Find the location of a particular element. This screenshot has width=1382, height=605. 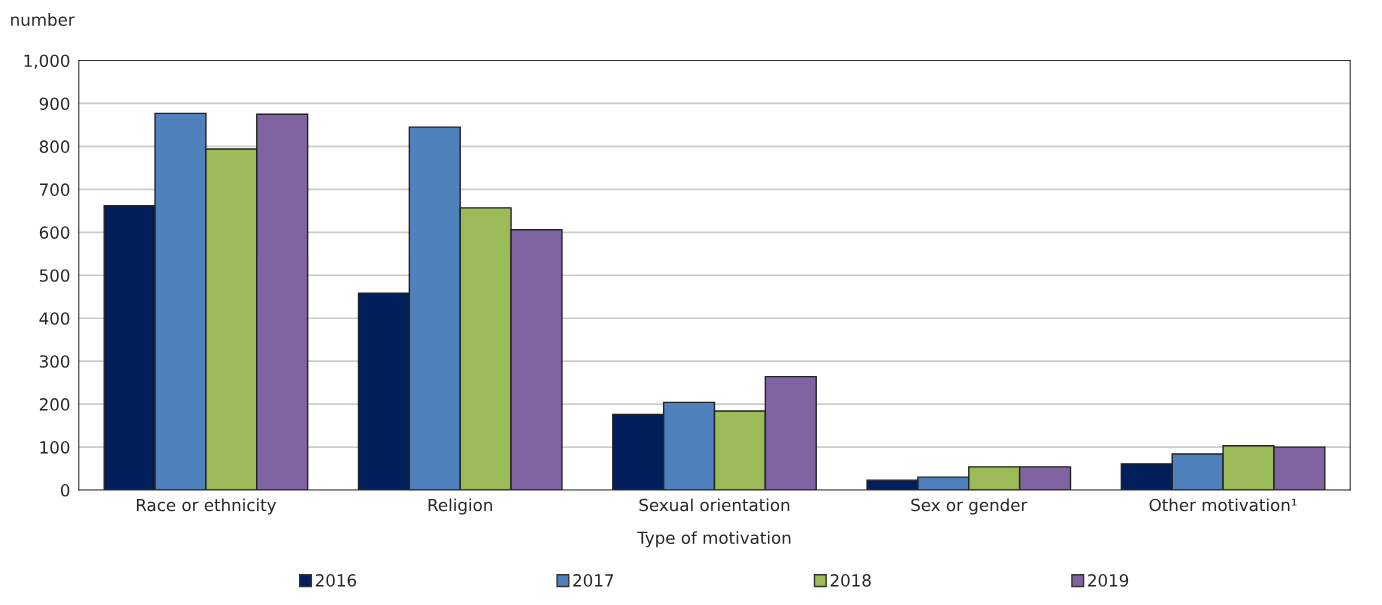

y-tick-label: 500 is located at coordinates (54, 275).